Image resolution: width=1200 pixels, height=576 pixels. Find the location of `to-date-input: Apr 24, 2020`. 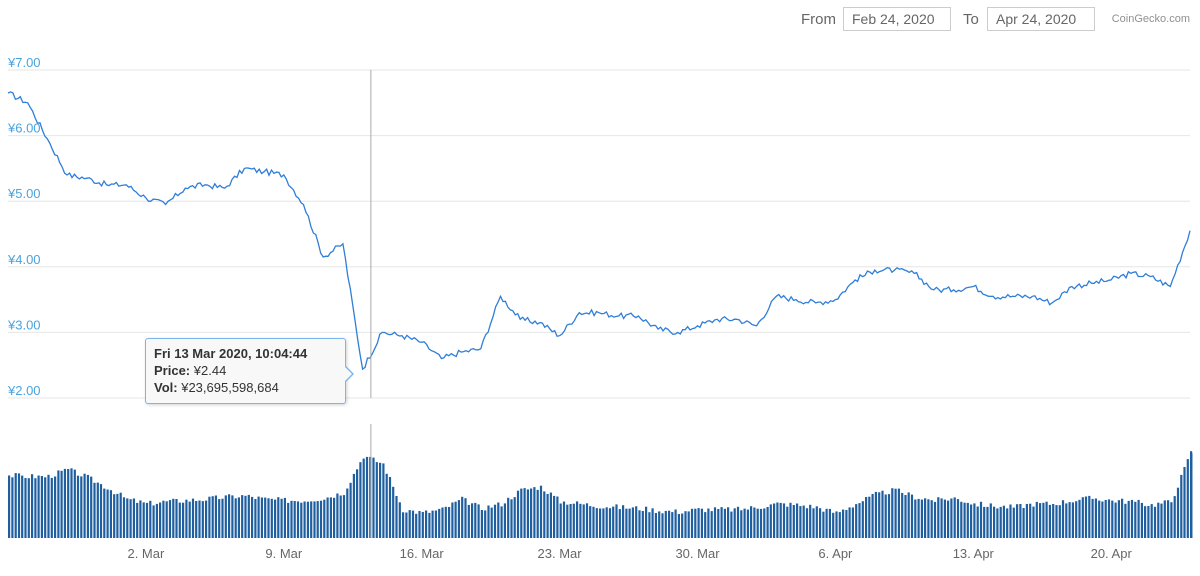

to-date-input: Apr 24, 2020 is located at coordinates (1041, 19).